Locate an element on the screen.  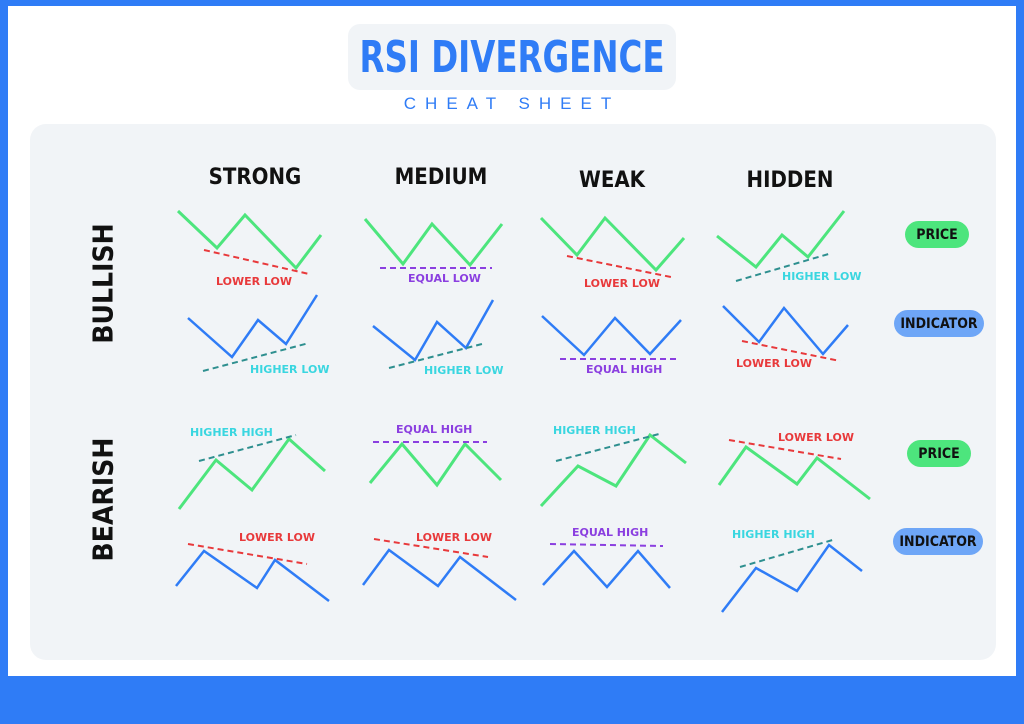
bearish-price-medium: EQUAL HIGH is located at coordinates (435, 455).